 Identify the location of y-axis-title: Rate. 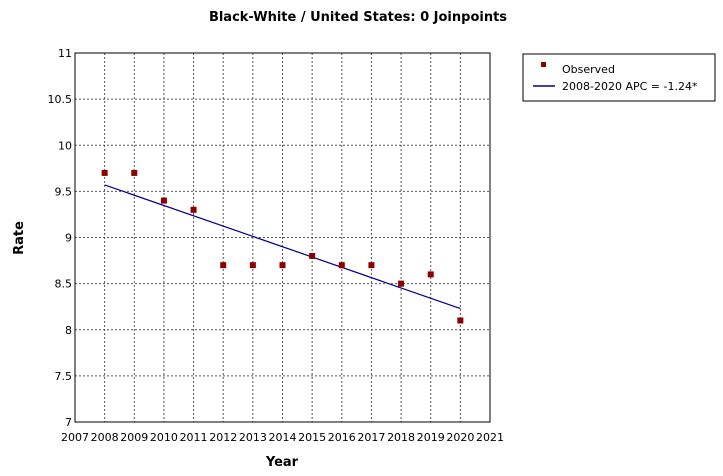
(19, 238).